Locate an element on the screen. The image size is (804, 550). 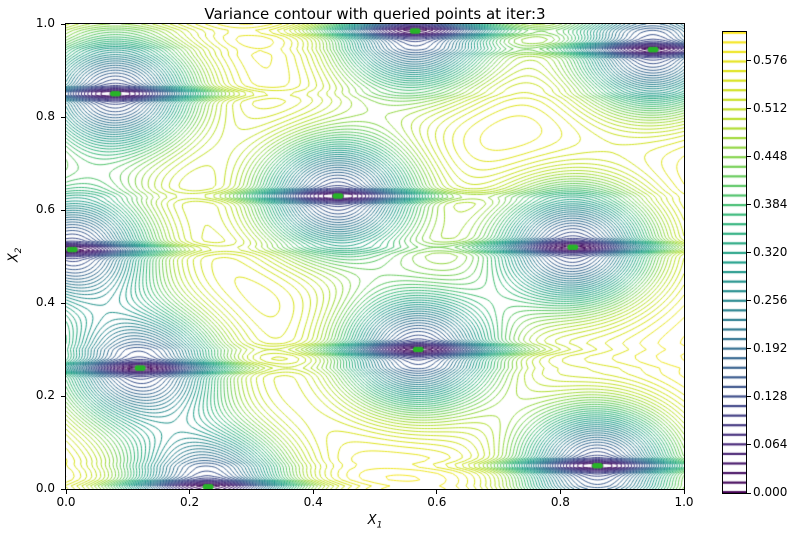
colorbar-tick-label: 0.064 is located at coordinates (770, 443).